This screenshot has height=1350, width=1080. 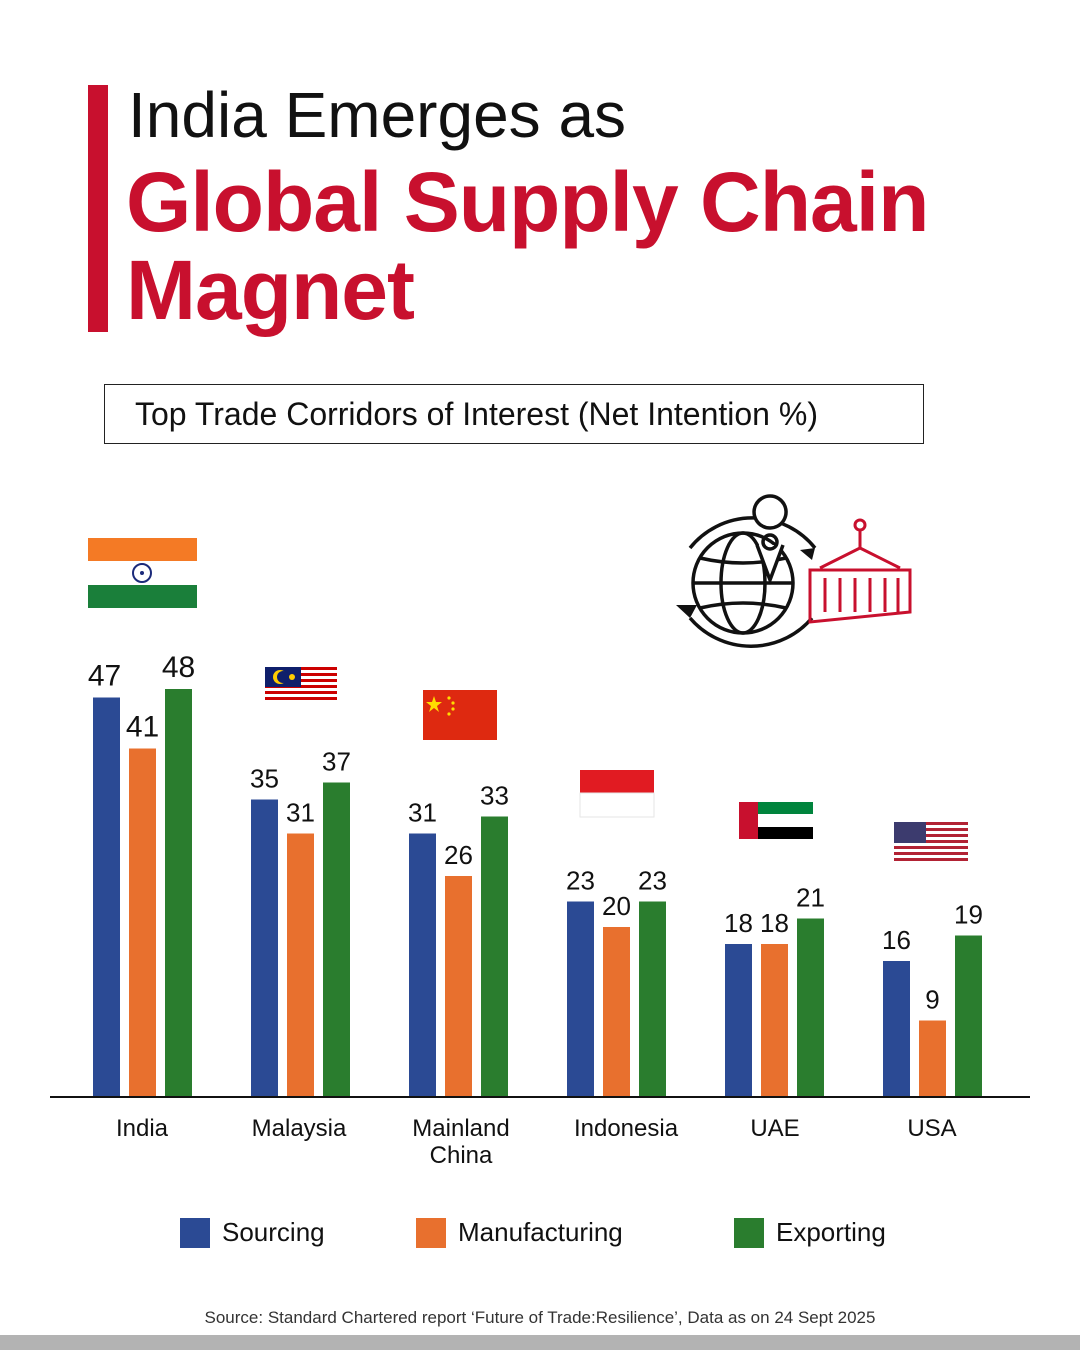 I want to click on bar-usa-sourcing, so click(x=896, y=1029).